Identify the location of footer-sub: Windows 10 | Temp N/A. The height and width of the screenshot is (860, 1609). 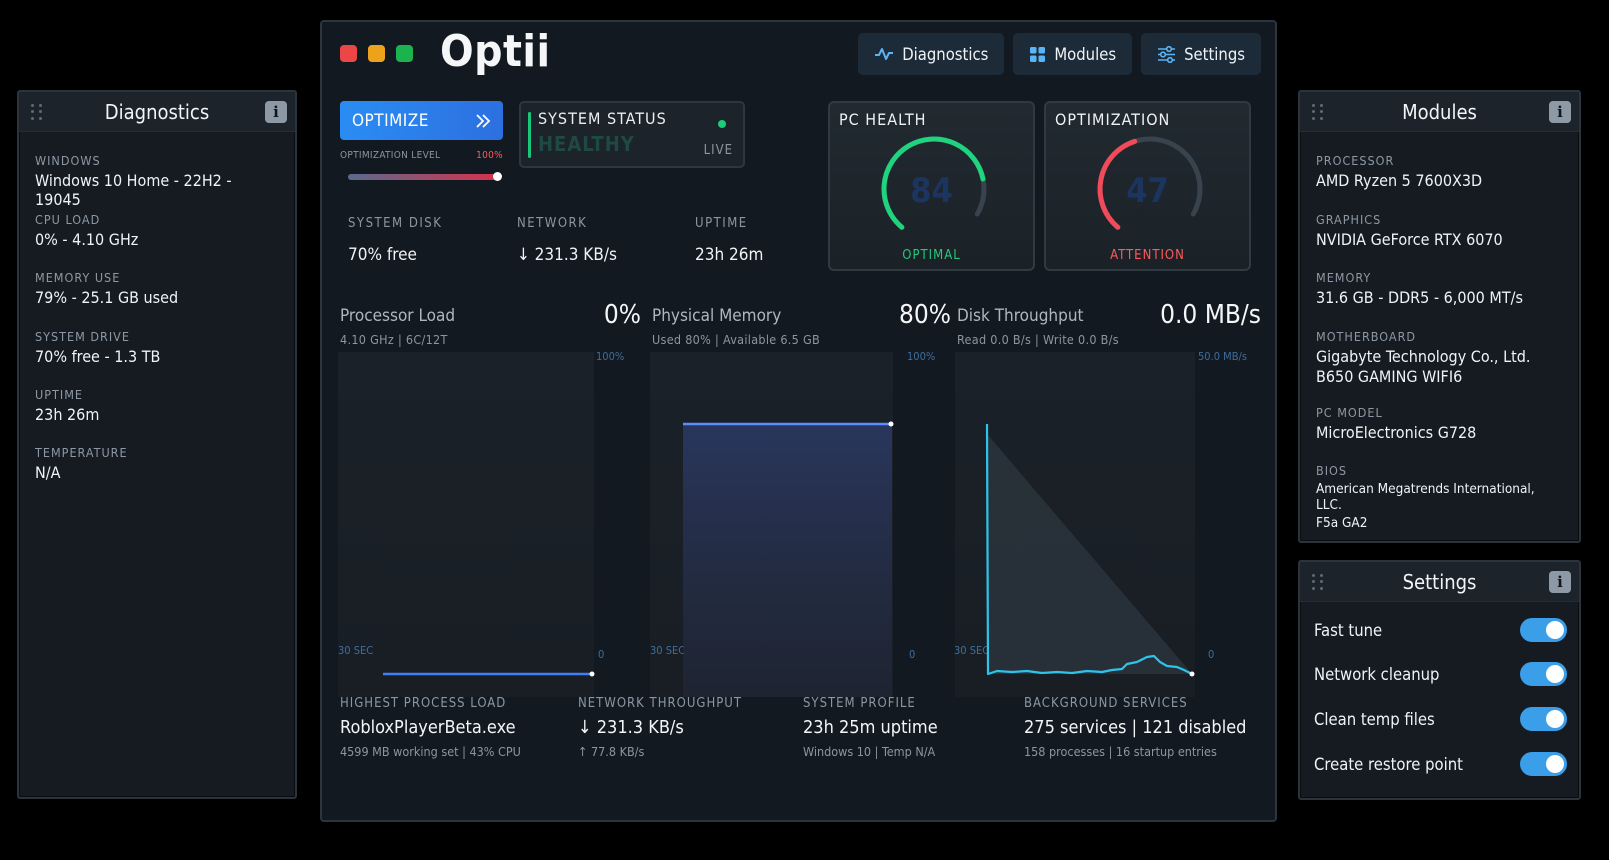
(869, 751).